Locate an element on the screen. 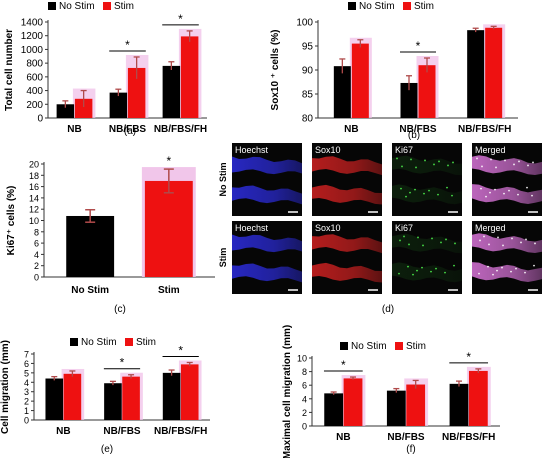  bar-no-stim is located at coordinates (90, 246).